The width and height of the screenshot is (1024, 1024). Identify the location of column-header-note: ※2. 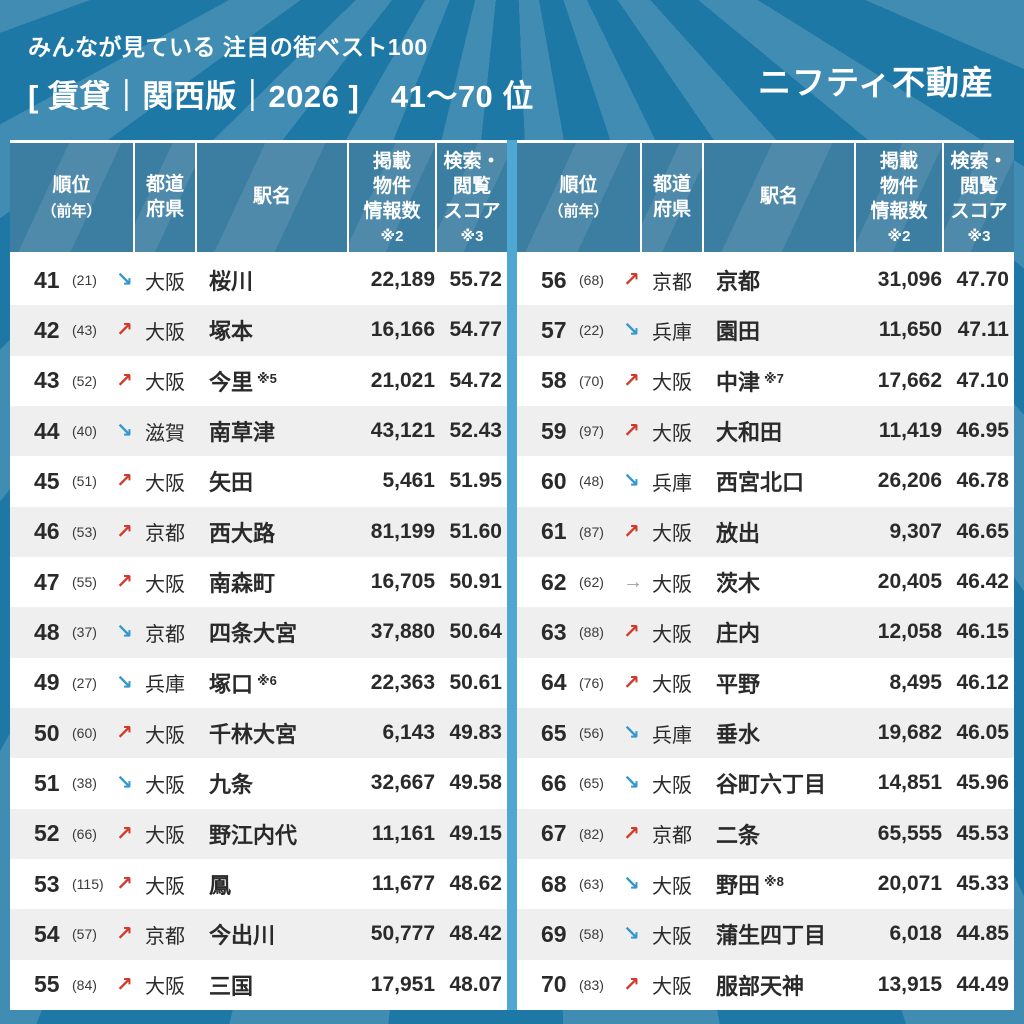
(392, 236).